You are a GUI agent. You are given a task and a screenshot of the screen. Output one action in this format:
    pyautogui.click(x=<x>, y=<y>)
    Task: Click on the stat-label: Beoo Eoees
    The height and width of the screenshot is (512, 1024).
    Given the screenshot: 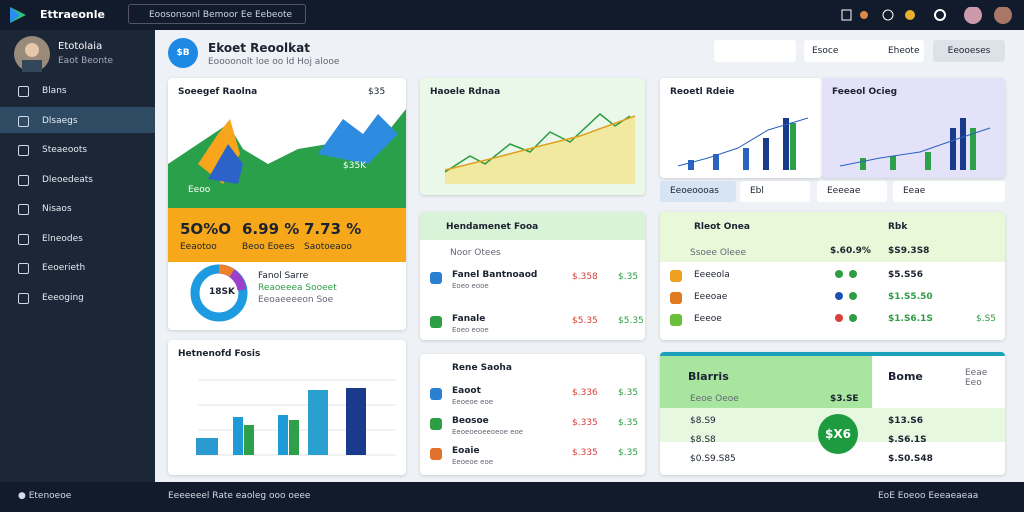 What is the action you would take?
    pyautogui.click(x=268, y=247)
    